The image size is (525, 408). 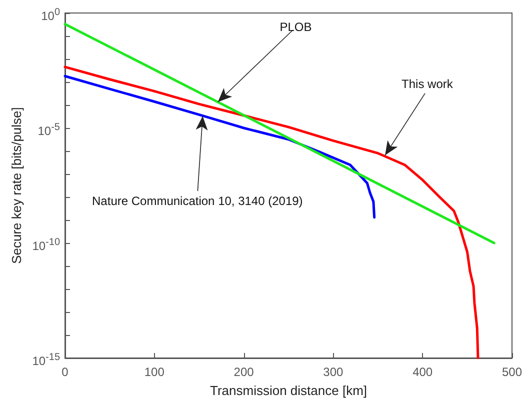 I want to click on annotation: PLOB, so click(x=296, y=27).